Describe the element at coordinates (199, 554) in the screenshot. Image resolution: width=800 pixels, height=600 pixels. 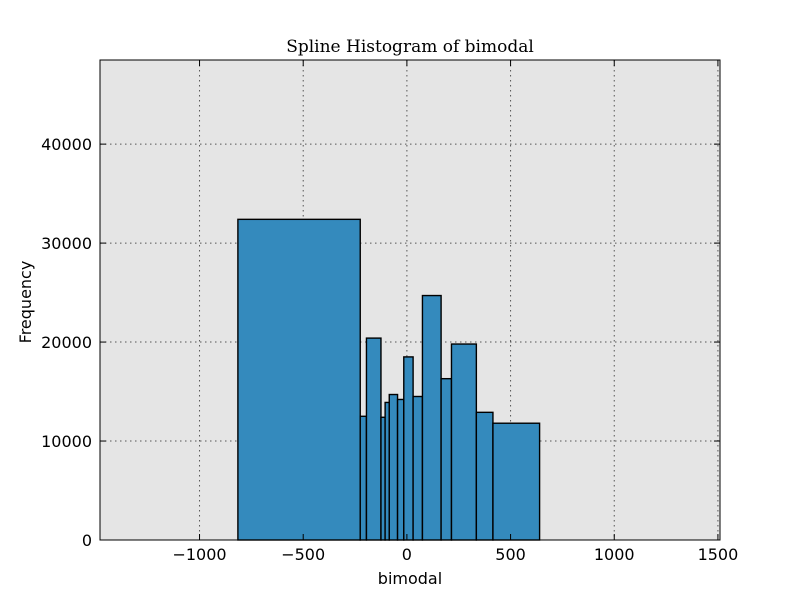
I see `x-tick-label: −1000` at that location.